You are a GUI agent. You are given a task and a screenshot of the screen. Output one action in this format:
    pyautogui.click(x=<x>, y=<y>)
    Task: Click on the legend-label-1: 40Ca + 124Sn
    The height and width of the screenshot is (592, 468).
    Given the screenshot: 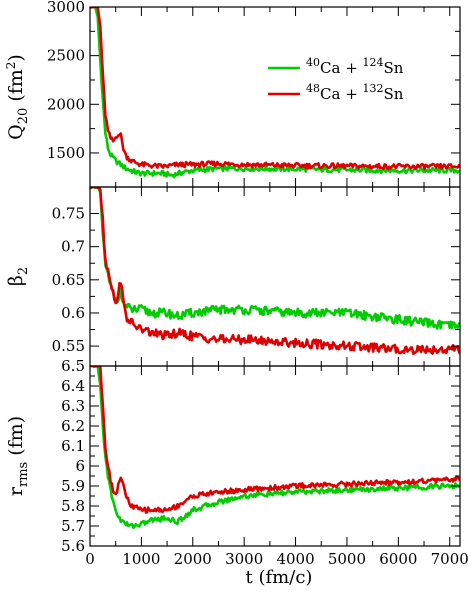 What is the action you would take?
    pyautogui.click(x=355, y=66)
    